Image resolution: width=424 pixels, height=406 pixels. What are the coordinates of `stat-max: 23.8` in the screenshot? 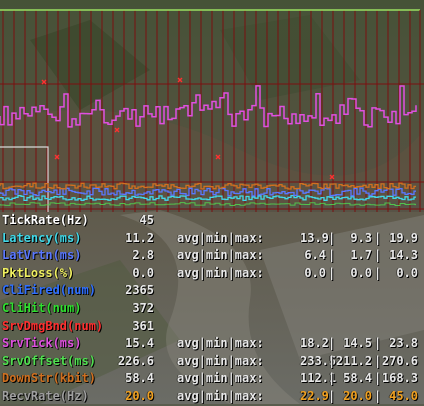 It's located at (403, 343).